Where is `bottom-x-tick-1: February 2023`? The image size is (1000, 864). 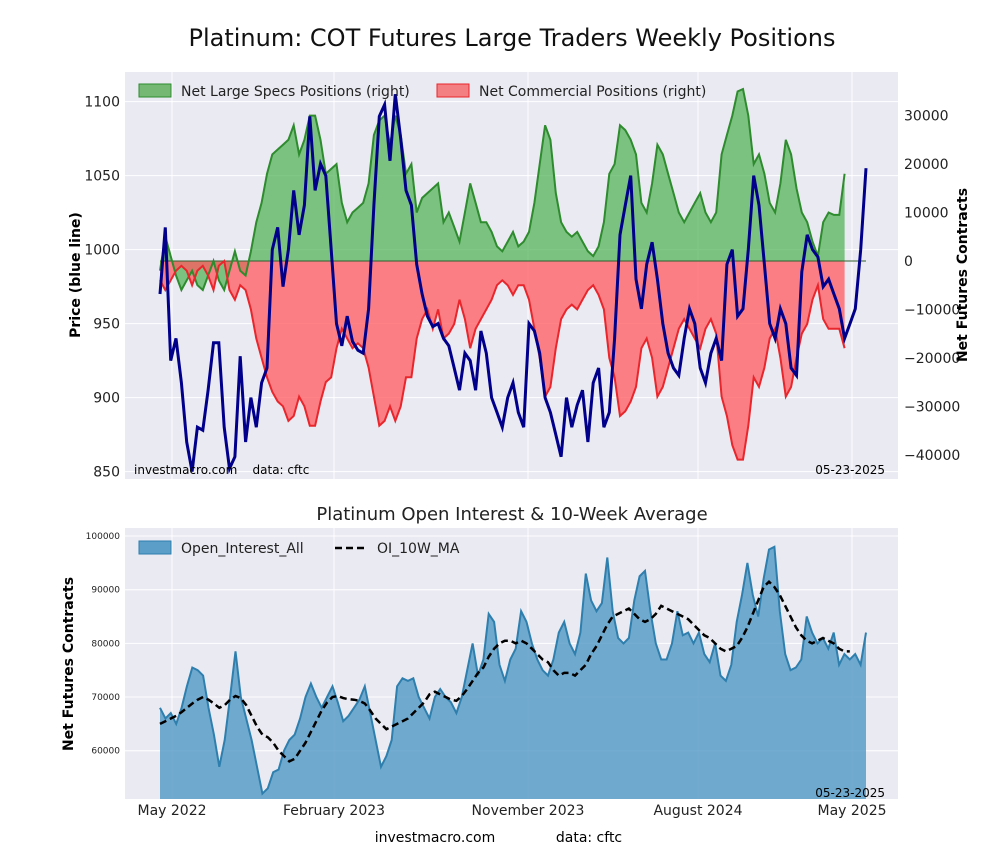 bottom-x-tick-1: February 2023 is located at coordinates (334, 811).